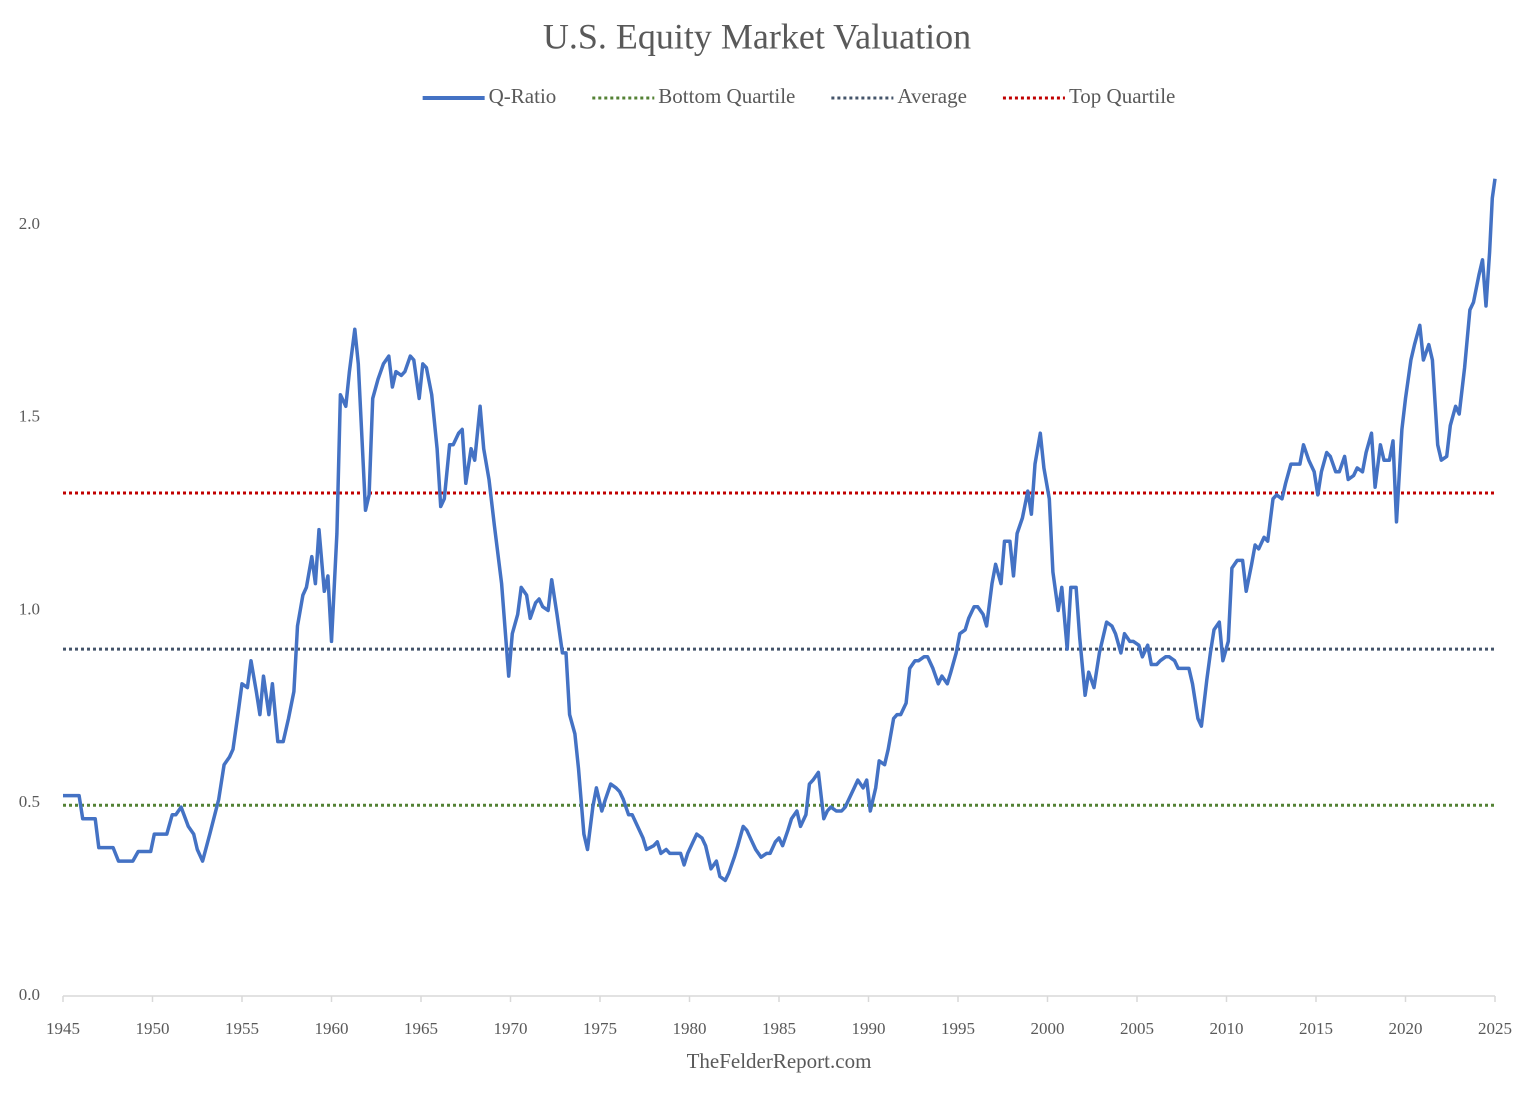  I want to click on x-tick-label: 1995, so click(958, 1028).